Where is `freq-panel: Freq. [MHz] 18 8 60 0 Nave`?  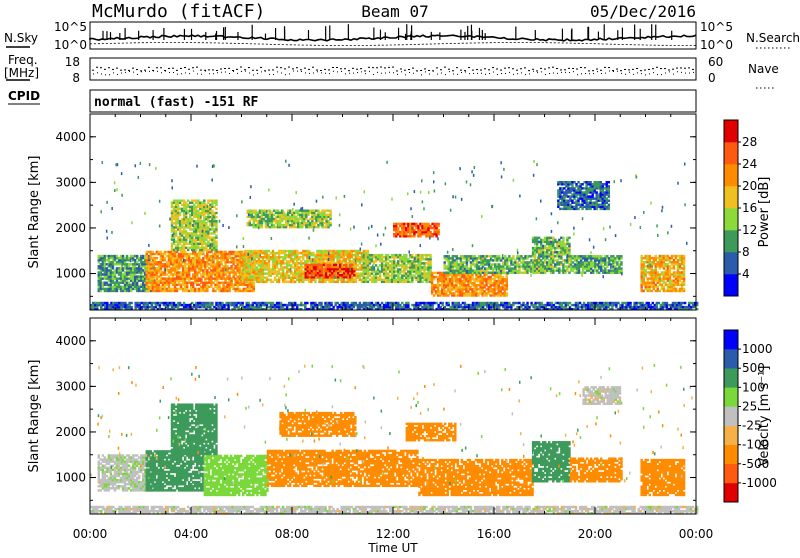 freq-panel: Freq. [MHz] 18 8 60 0 Nave is located at coordinates (391, 70).